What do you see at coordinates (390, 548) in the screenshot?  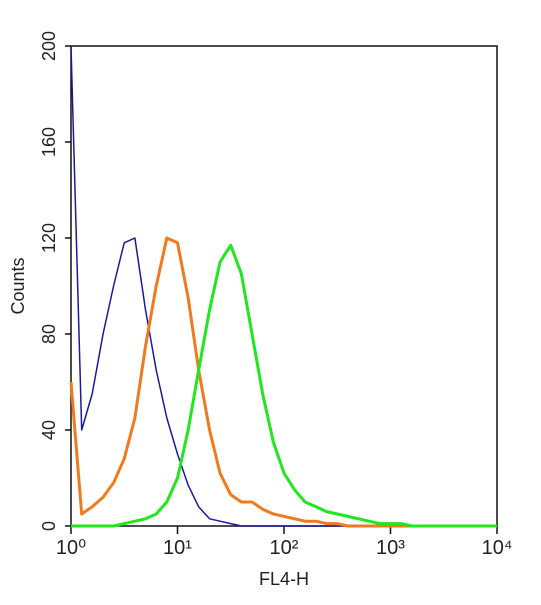 I see `x-tick-label: 10³` at bounding box center [390, 548].